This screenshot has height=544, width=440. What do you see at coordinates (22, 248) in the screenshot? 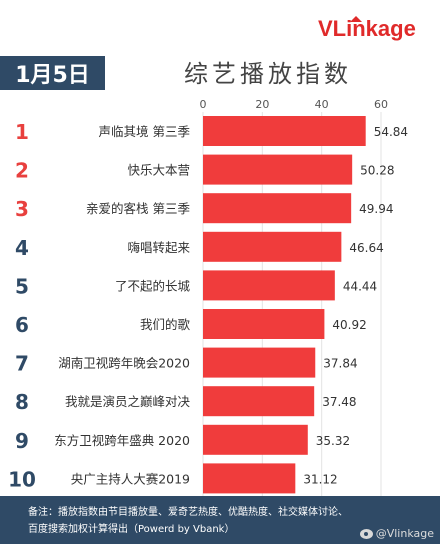
I see `rank-number: 4` at bounding box center [22, 248].